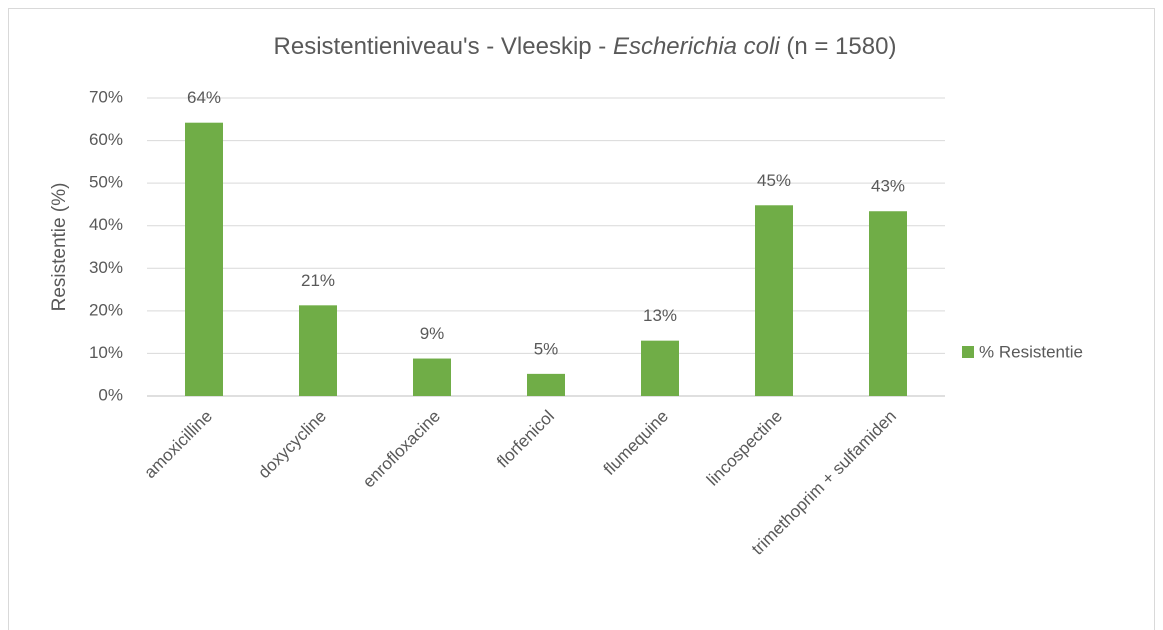  What do you see at coordinates (318, 280) in the screenshot?
I see `data-label: 21%` at bounding box center [318, 280].